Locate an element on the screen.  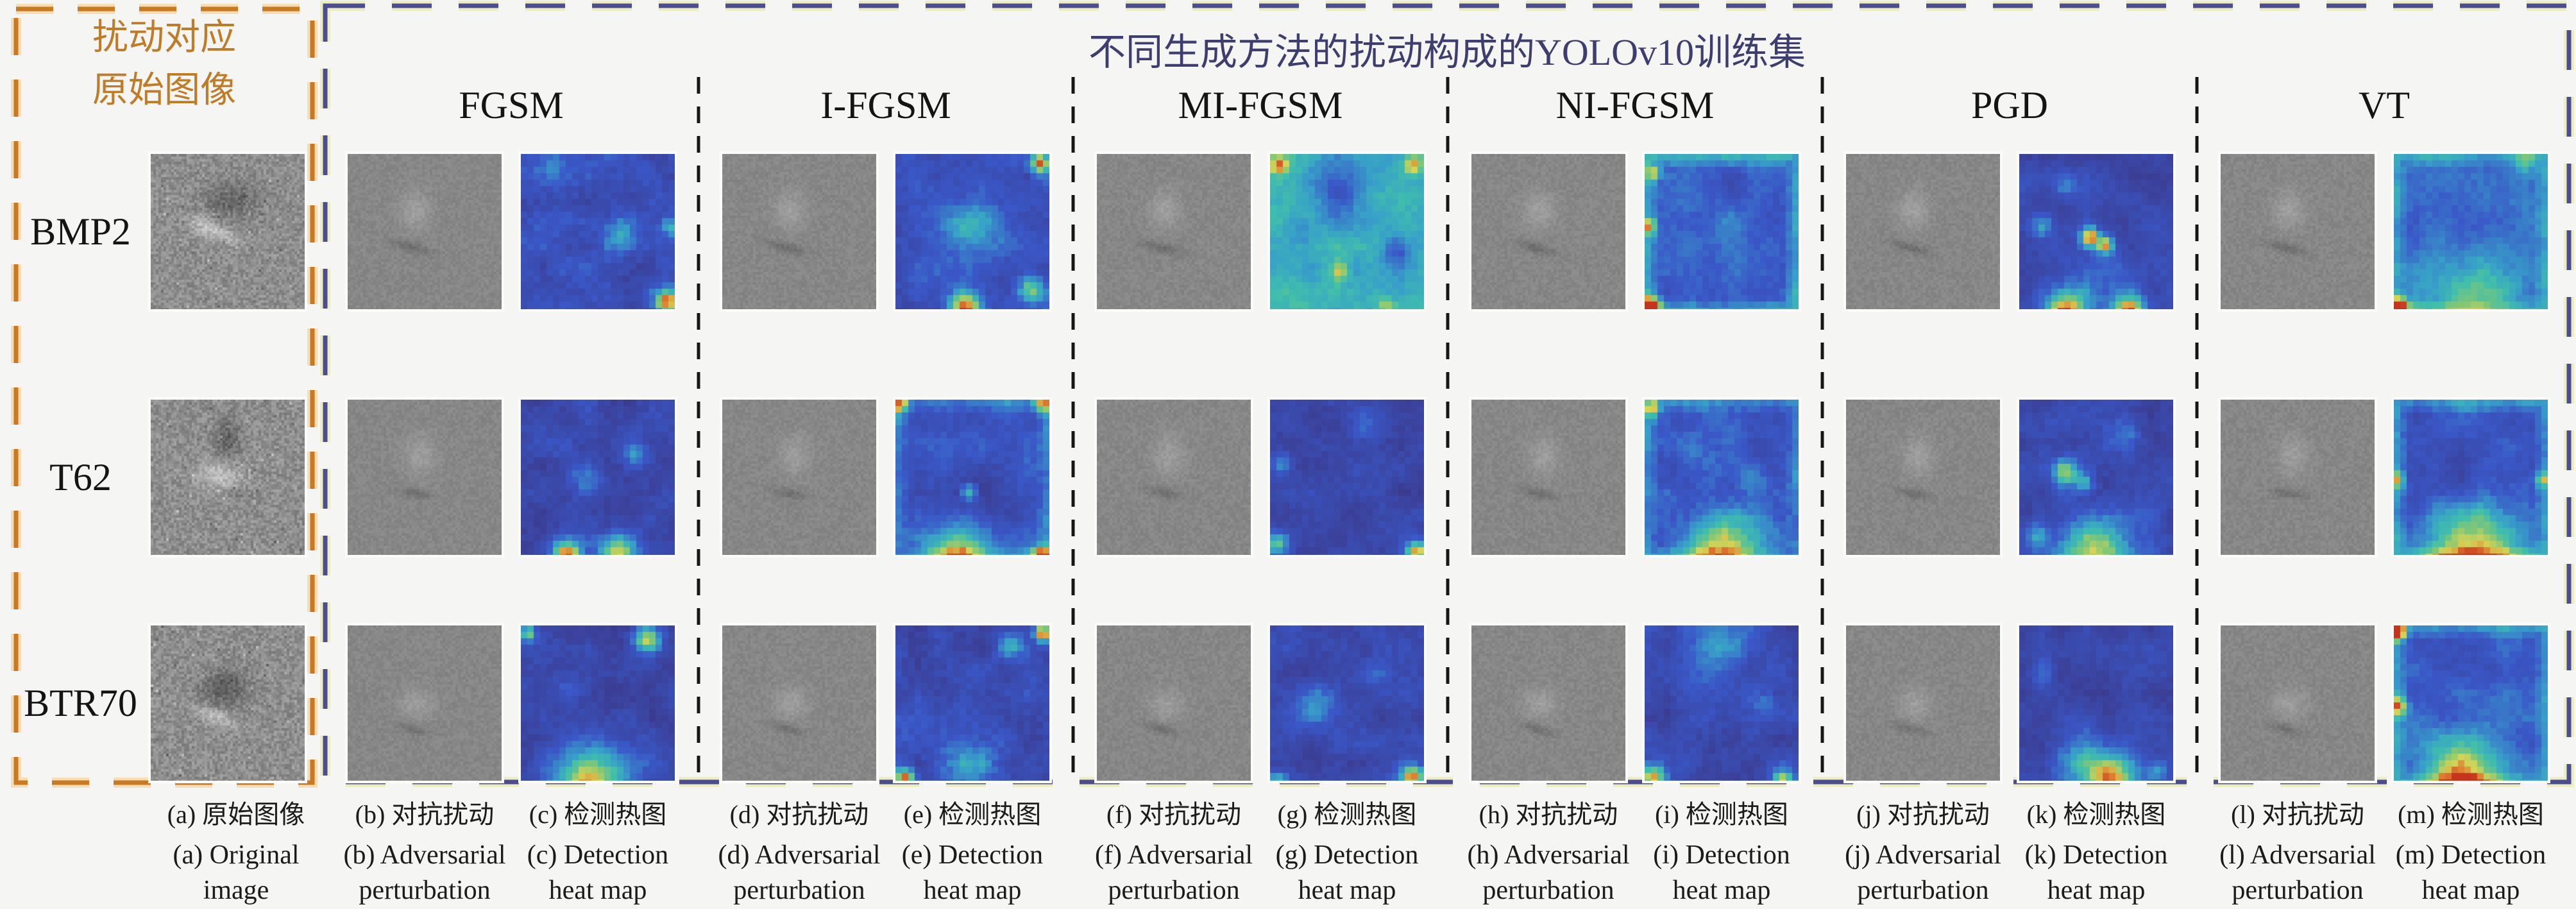
caption-zh: (g) 检测热图 is located at coordinates (1347, 814).